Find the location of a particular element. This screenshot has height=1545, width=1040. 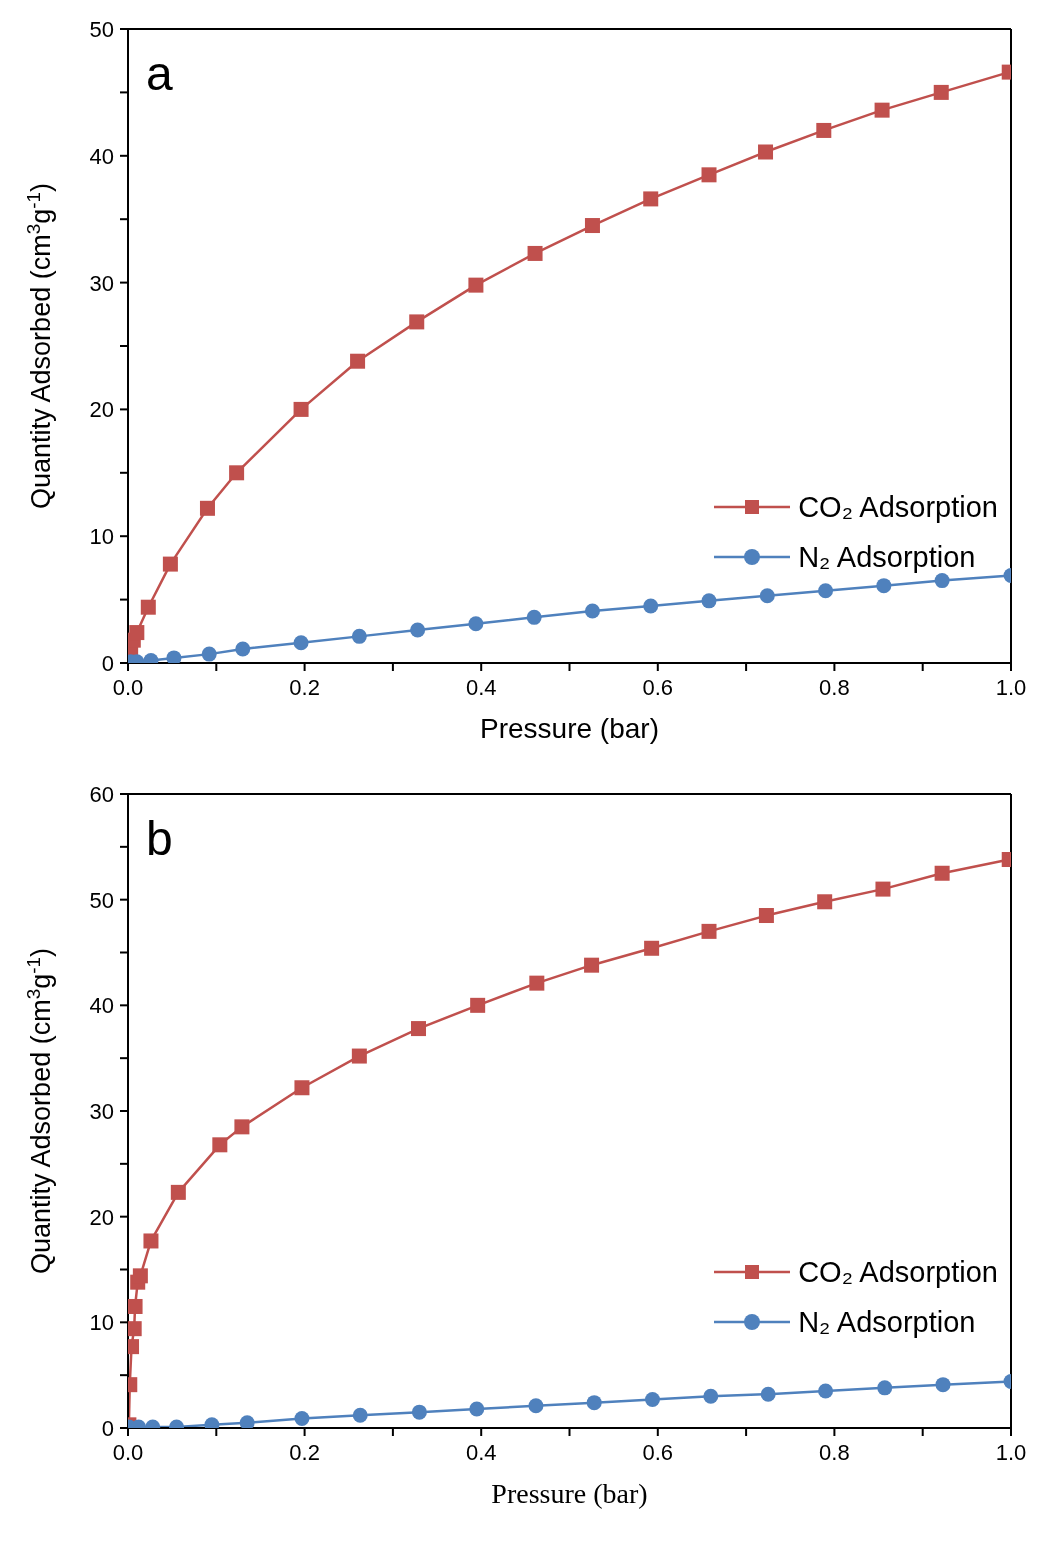

y-tick-label: 60 is located at coordinates (101, 794).